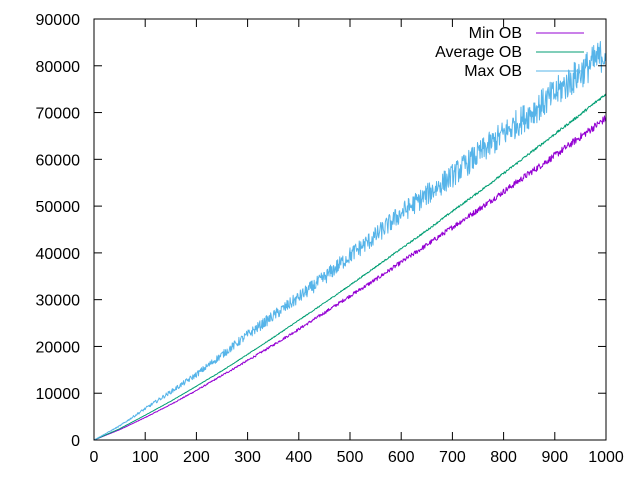 The height and width of the screenshot is (480, 640). Describe the element at coordinates (145, 457) in the screenshot. I see `x-tick-label: 100` at that location.